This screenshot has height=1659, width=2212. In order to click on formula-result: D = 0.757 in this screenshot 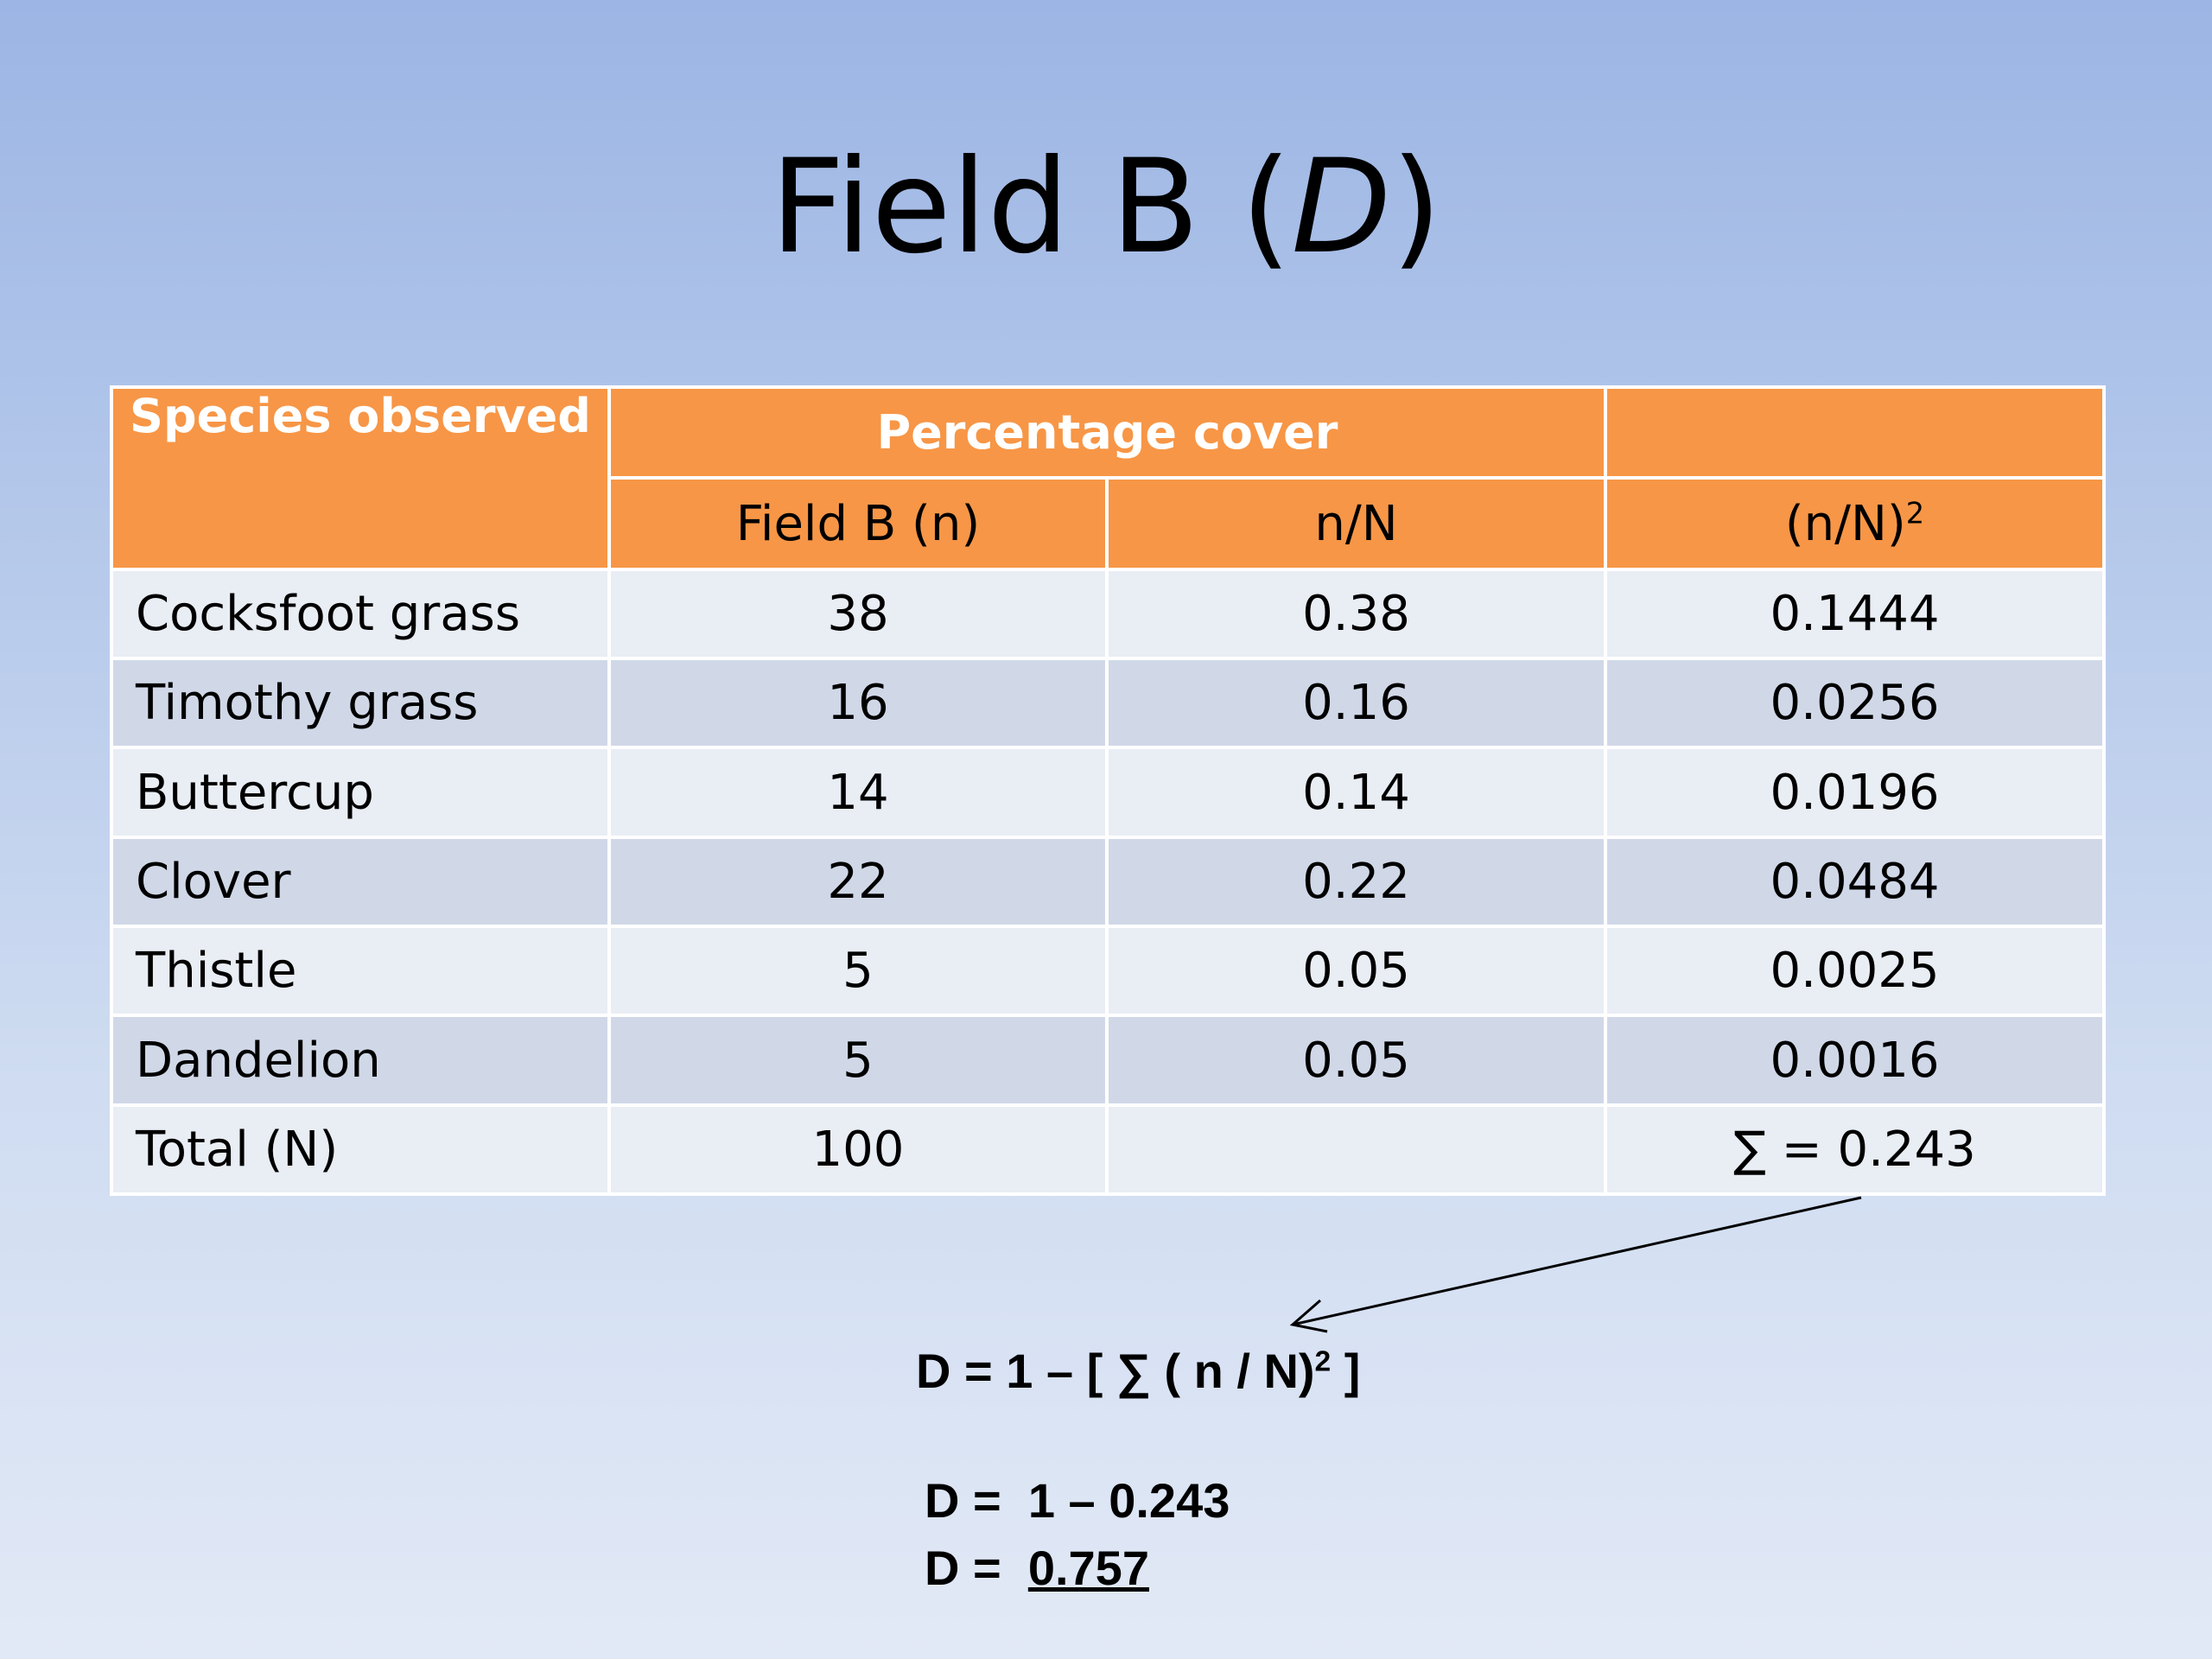, I will do `click(1037, 1568)`.